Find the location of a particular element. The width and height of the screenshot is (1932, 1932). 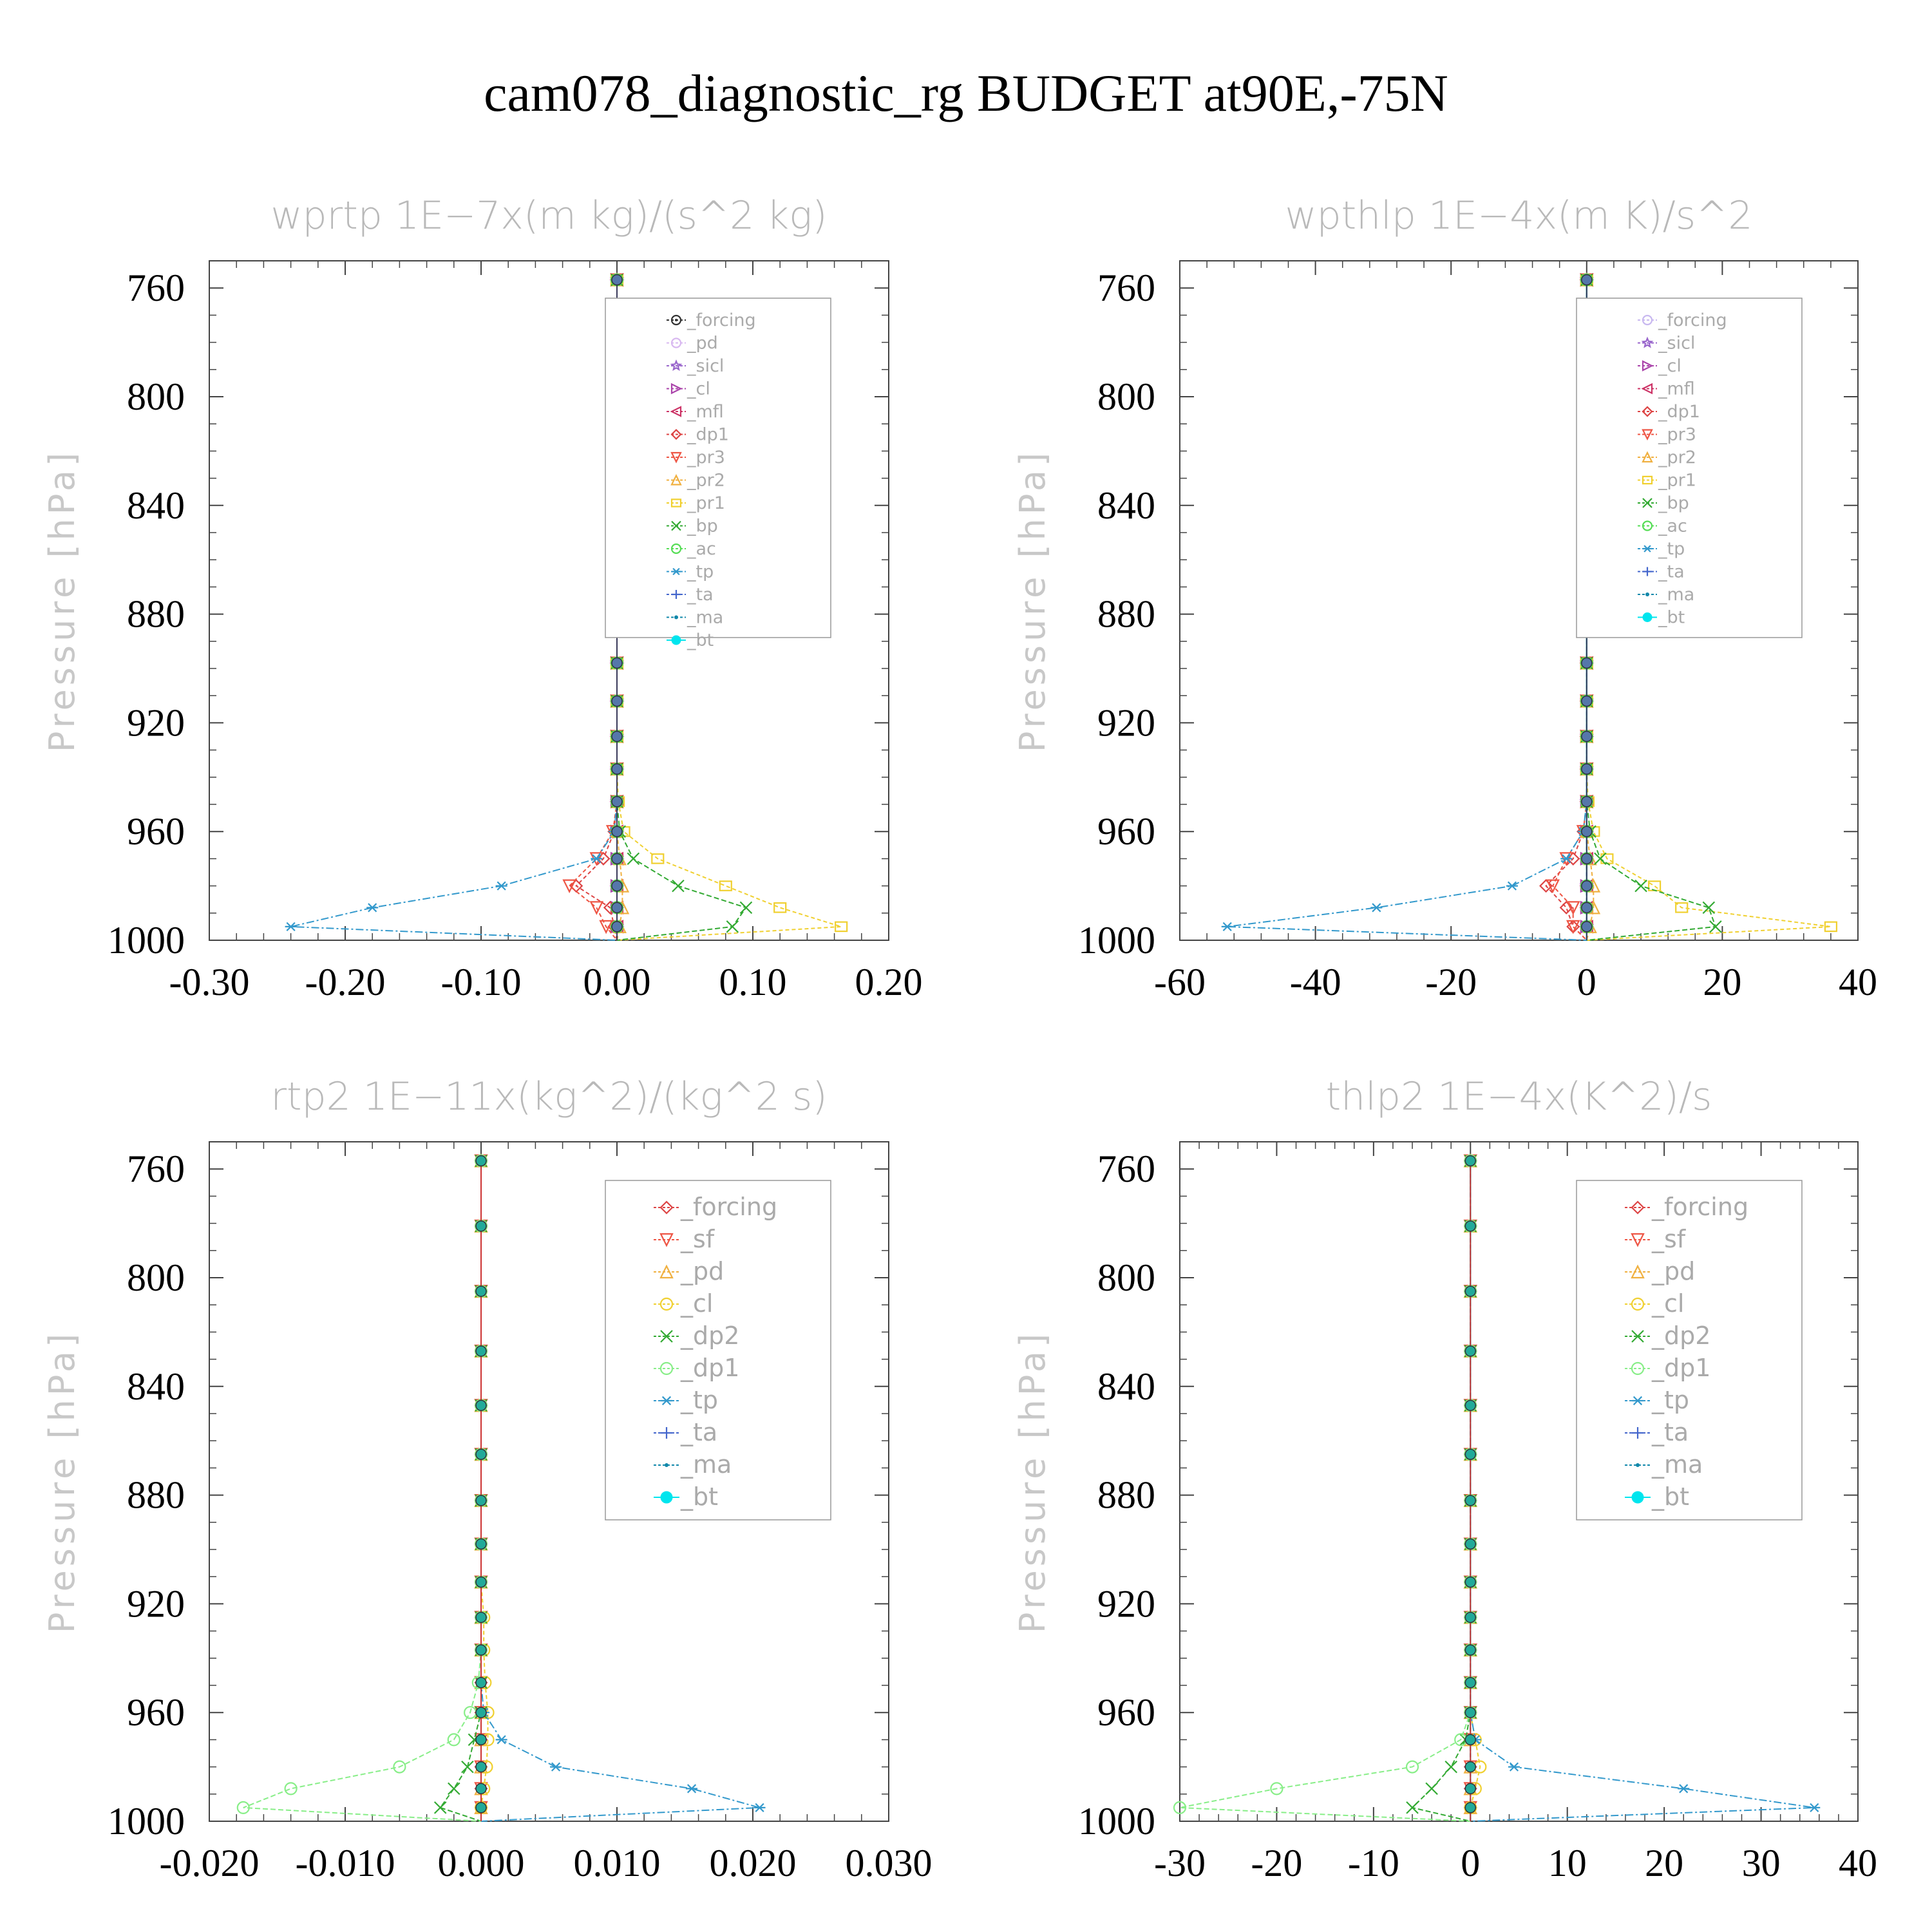

legend-item-bt: _bt is located at coordinates (690, 640).